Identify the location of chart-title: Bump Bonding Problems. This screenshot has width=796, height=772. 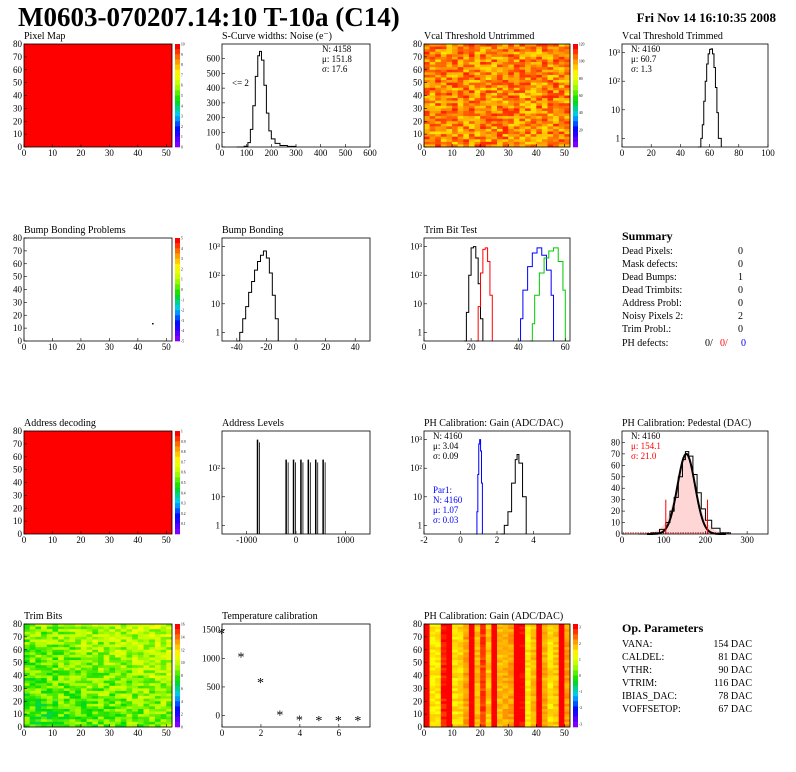
(75, 230).